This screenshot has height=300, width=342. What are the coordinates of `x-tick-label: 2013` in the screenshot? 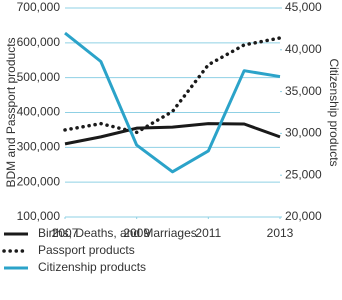 It's located at (280, 233).